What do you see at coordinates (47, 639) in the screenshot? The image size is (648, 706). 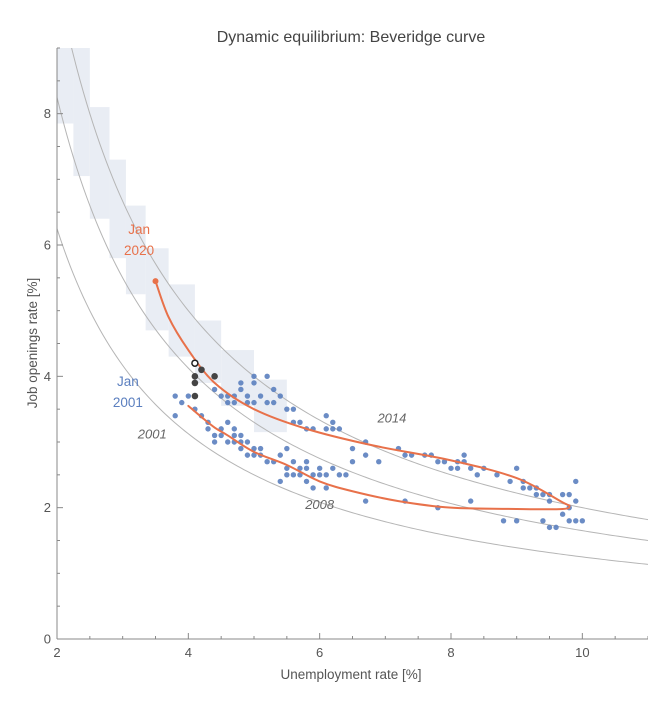 I see `y-tick-label: 0` at bounding box center [47, 639].